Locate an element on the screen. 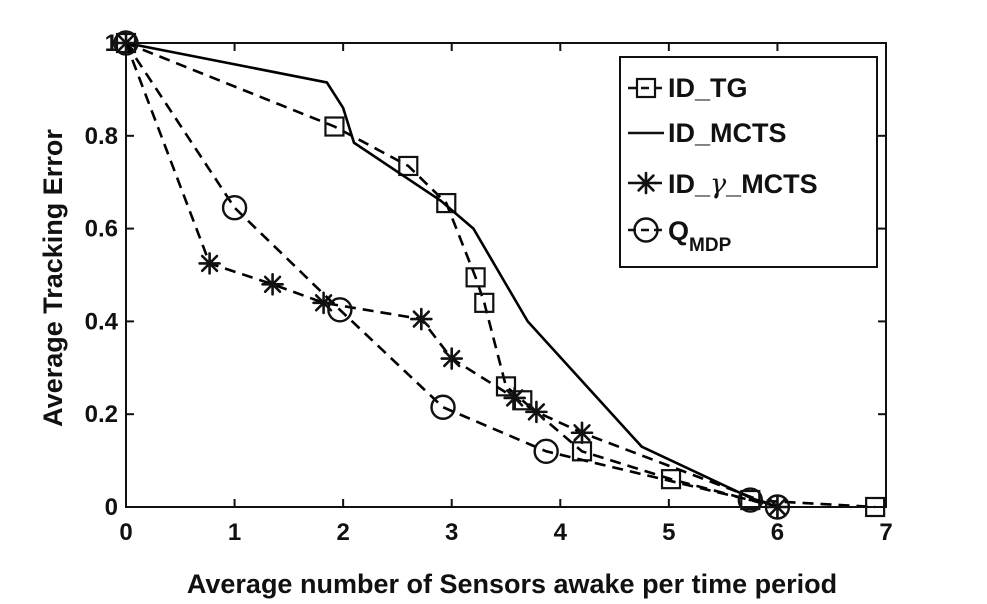  legend-label-id-gamma-mcts-main: ID_ is located at coordinates (689, 184).